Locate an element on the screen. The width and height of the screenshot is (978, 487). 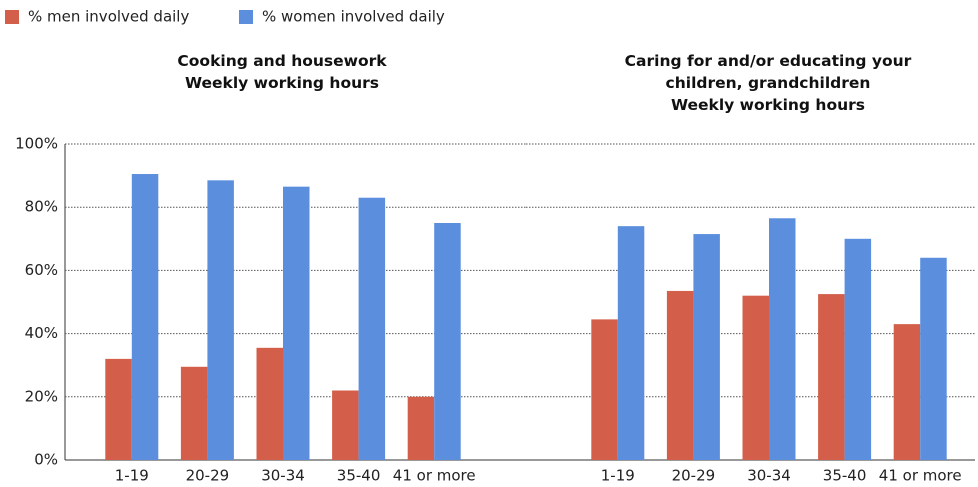
y-tick-label: 60% is located at coordinates (41, 270).